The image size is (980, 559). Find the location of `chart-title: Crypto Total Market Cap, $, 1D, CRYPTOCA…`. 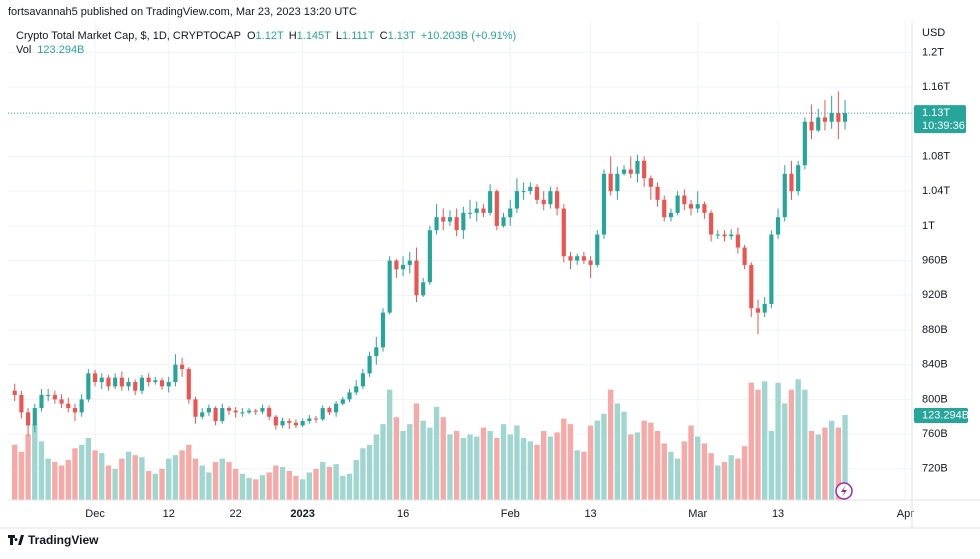

chart-title: Crypto Total Market Cap, $, 1D, CRYPTOCA… is located at coordinates (266, 36).